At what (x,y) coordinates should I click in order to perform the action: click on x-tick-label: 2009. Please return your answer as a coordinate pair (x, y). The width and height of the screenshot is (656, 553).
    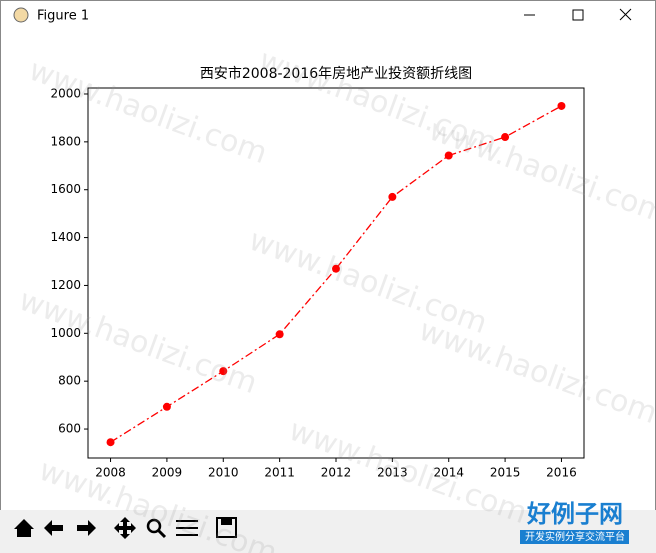
    Looking at the image, I should click on (167, 473).